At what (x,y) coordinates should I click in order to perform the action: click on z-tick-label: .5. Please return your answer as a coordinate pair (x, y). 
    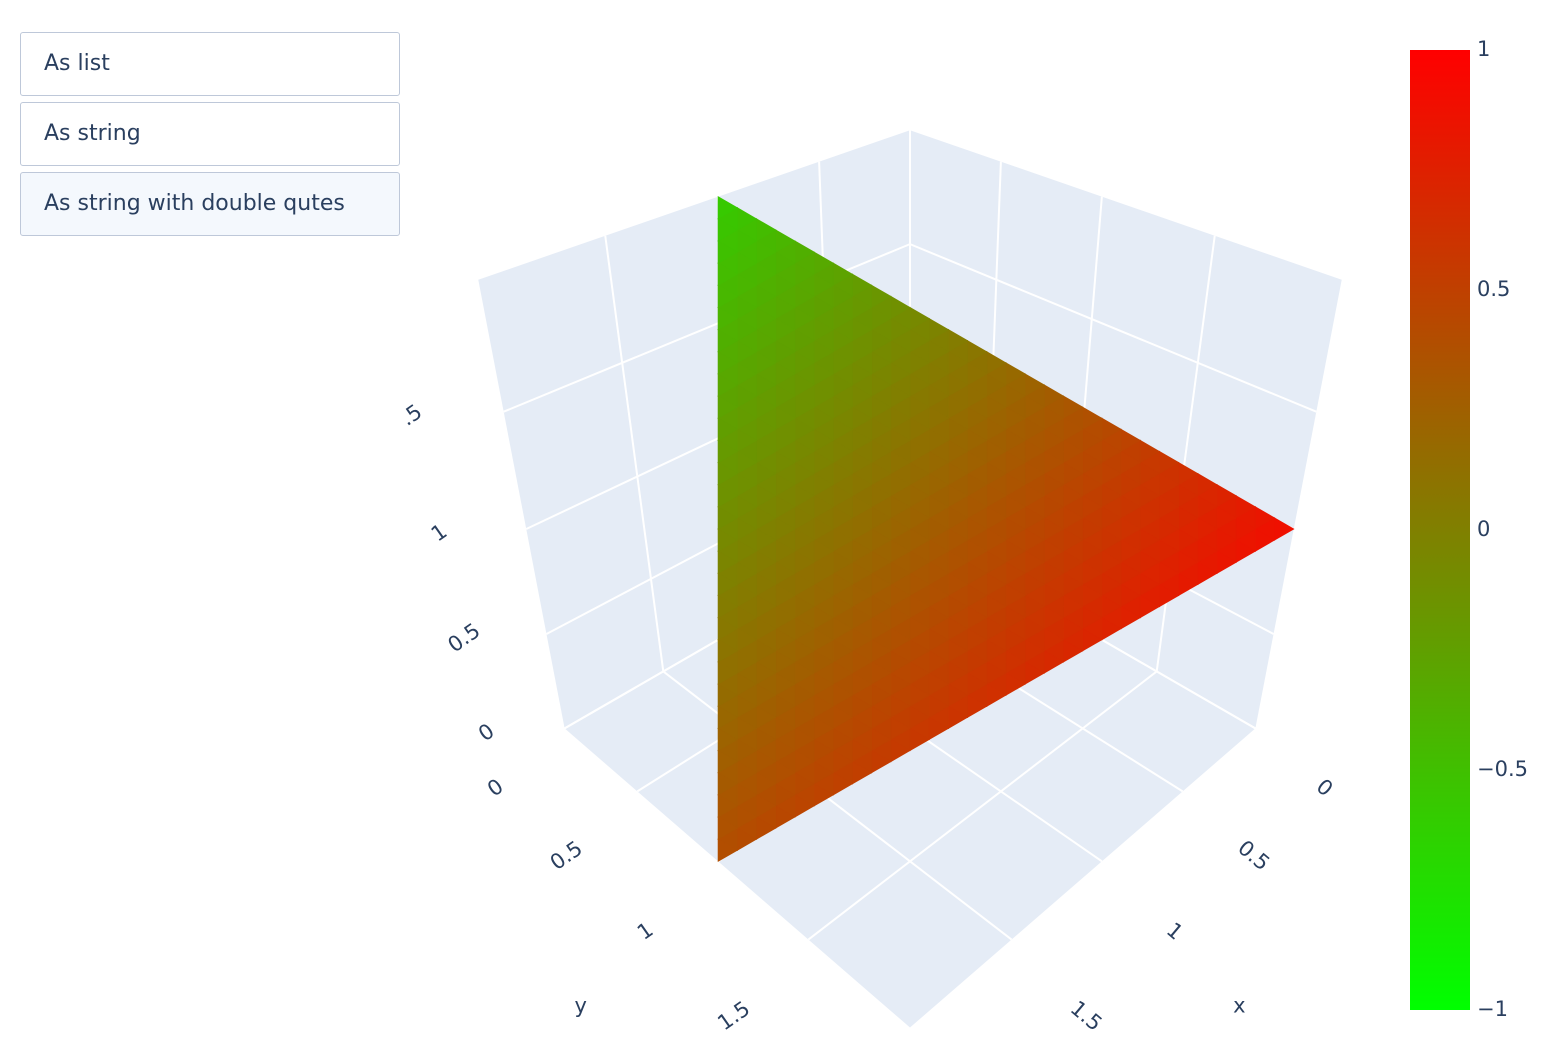
    Looking at the image, I should click on (411, 414).